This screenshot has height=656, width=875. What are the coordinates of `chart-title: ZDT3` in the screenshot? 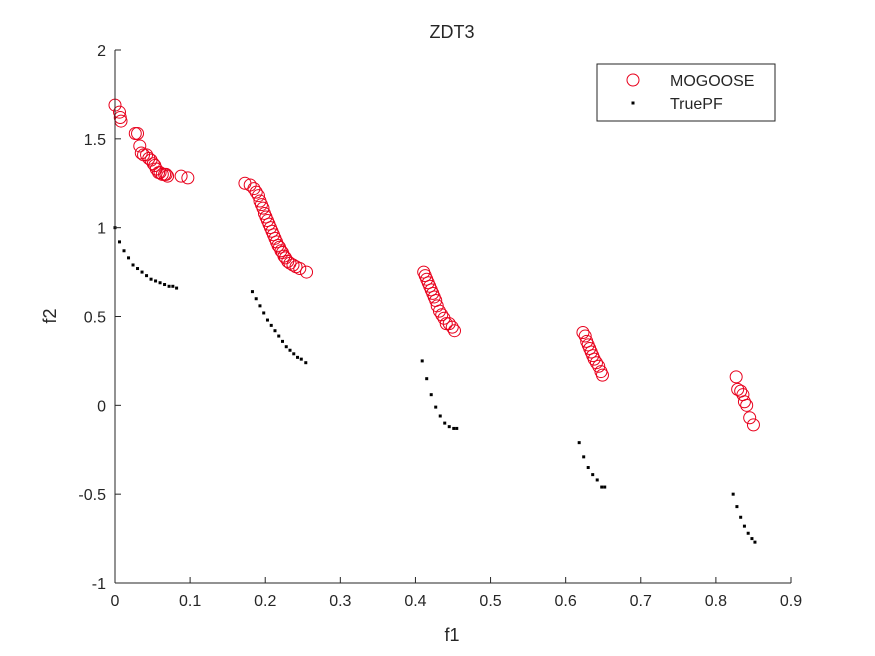 It's located at (452, 32).